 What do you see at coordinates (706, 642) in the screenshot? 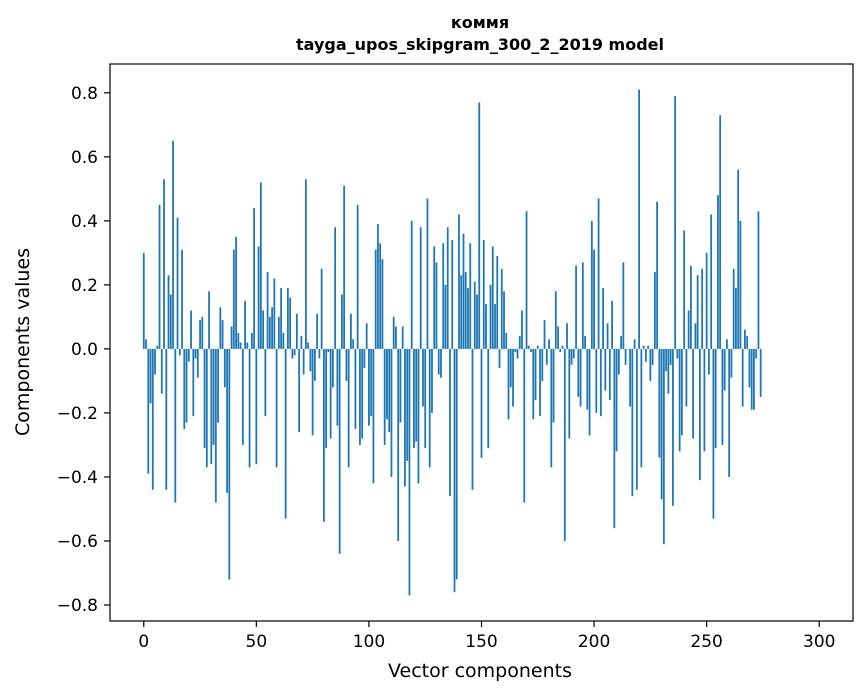
I see `x-tick-label: 250` at bounding box center [706, 642].